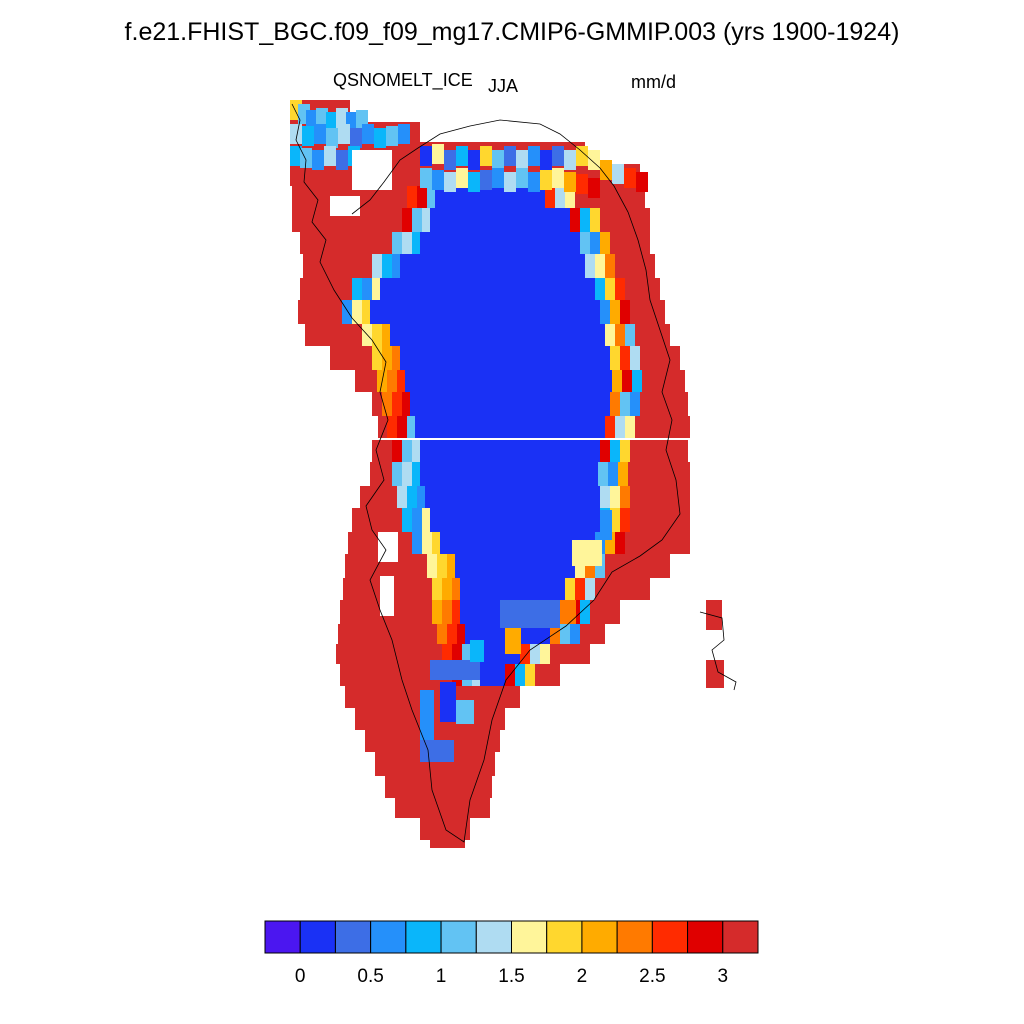 The image size is (1024, 1024). What do you see at coordinates (718, 651) in the screenshot?
I see `coastline-path` at bounding box center [718, 651].